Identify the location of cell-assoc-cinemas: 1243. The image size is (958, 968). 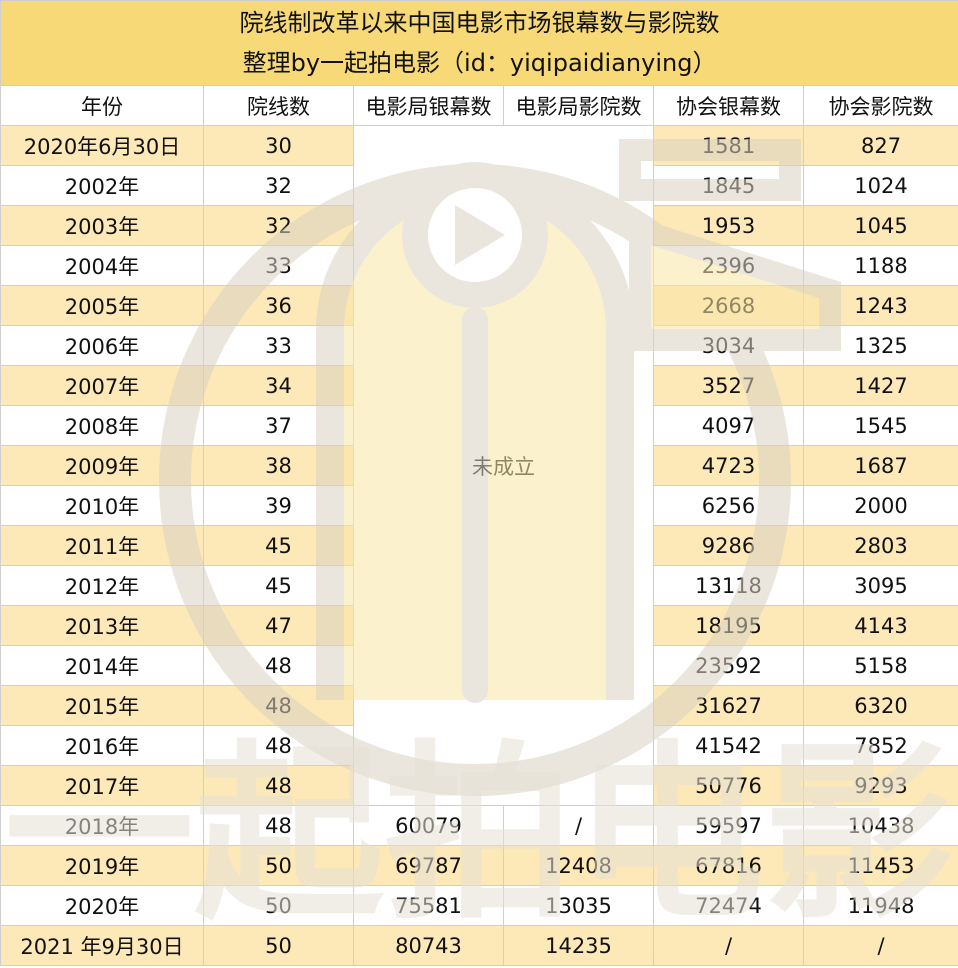
(880, 305).